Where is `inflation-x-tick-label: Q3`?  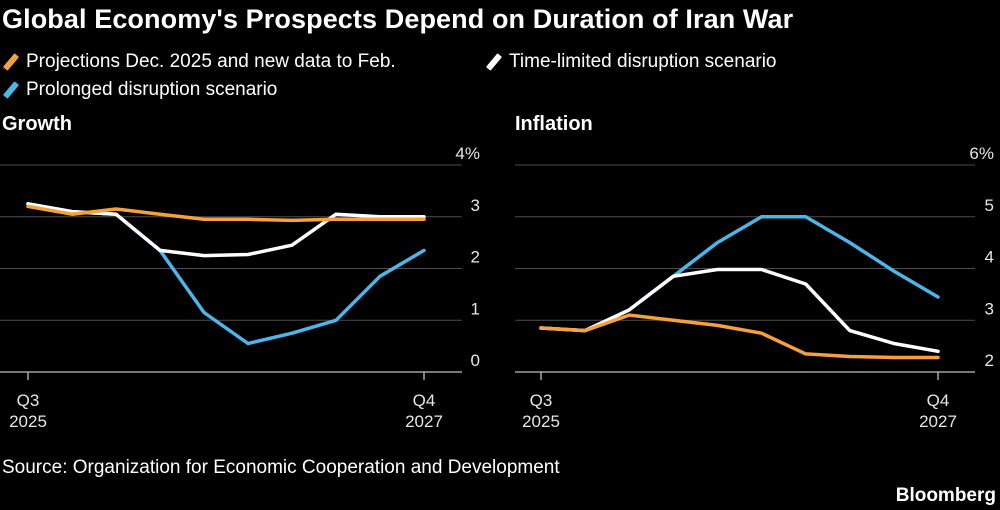
inflation-x-tick-label: Q3 is located at coordinates (541, 400).